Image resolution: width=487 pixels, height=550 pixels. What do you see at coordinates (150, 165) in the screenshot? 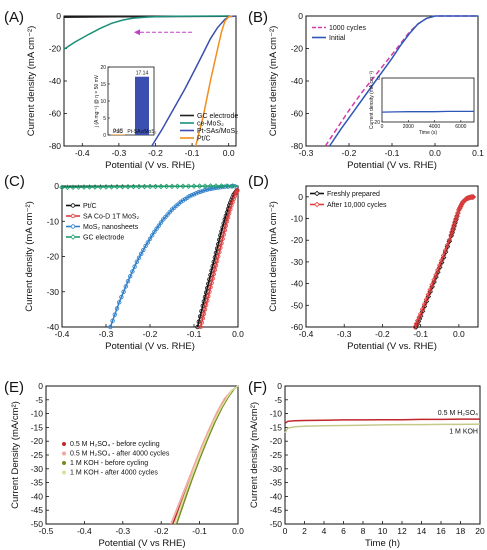
I see `x-axis-label: Potential (V vs. RHE)` at bounding box center [150, 165].